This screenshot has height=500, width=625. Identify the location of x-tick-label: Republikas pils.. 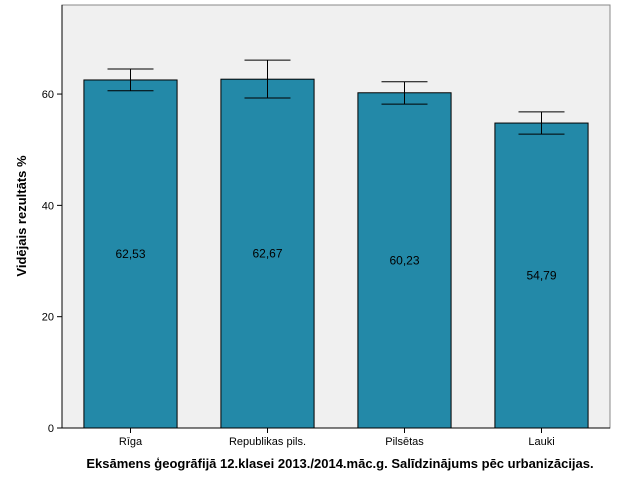
(267, 442).